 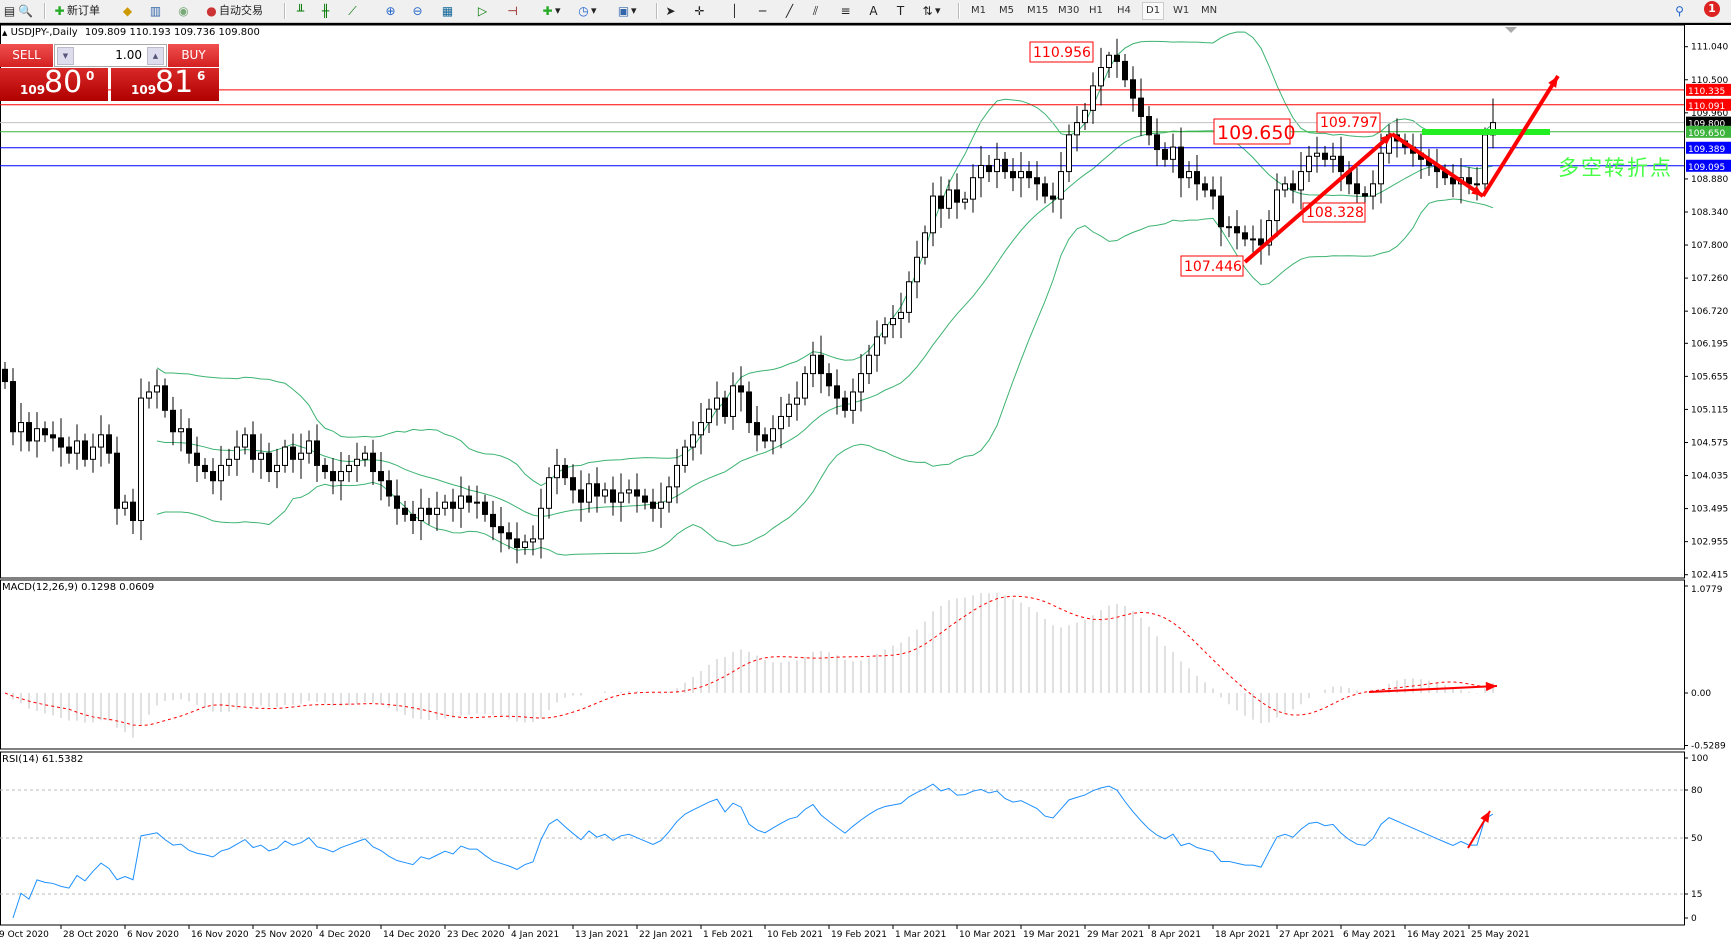 What do you see at coordinates (815, 10) in the screenshot?
I see `channel-icon: ⫽` at bounding box center [815, 10].